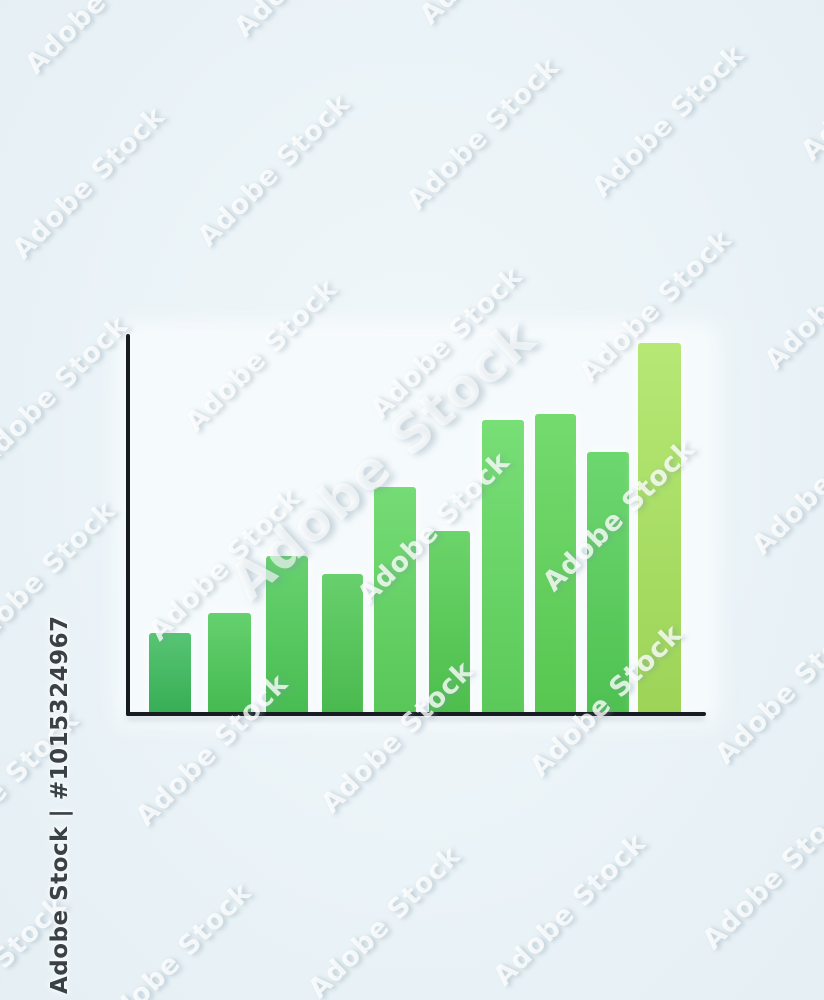 The height and width of the screenshot is (1000, 824). I want to click on y-axis-line, so click(128, 525).